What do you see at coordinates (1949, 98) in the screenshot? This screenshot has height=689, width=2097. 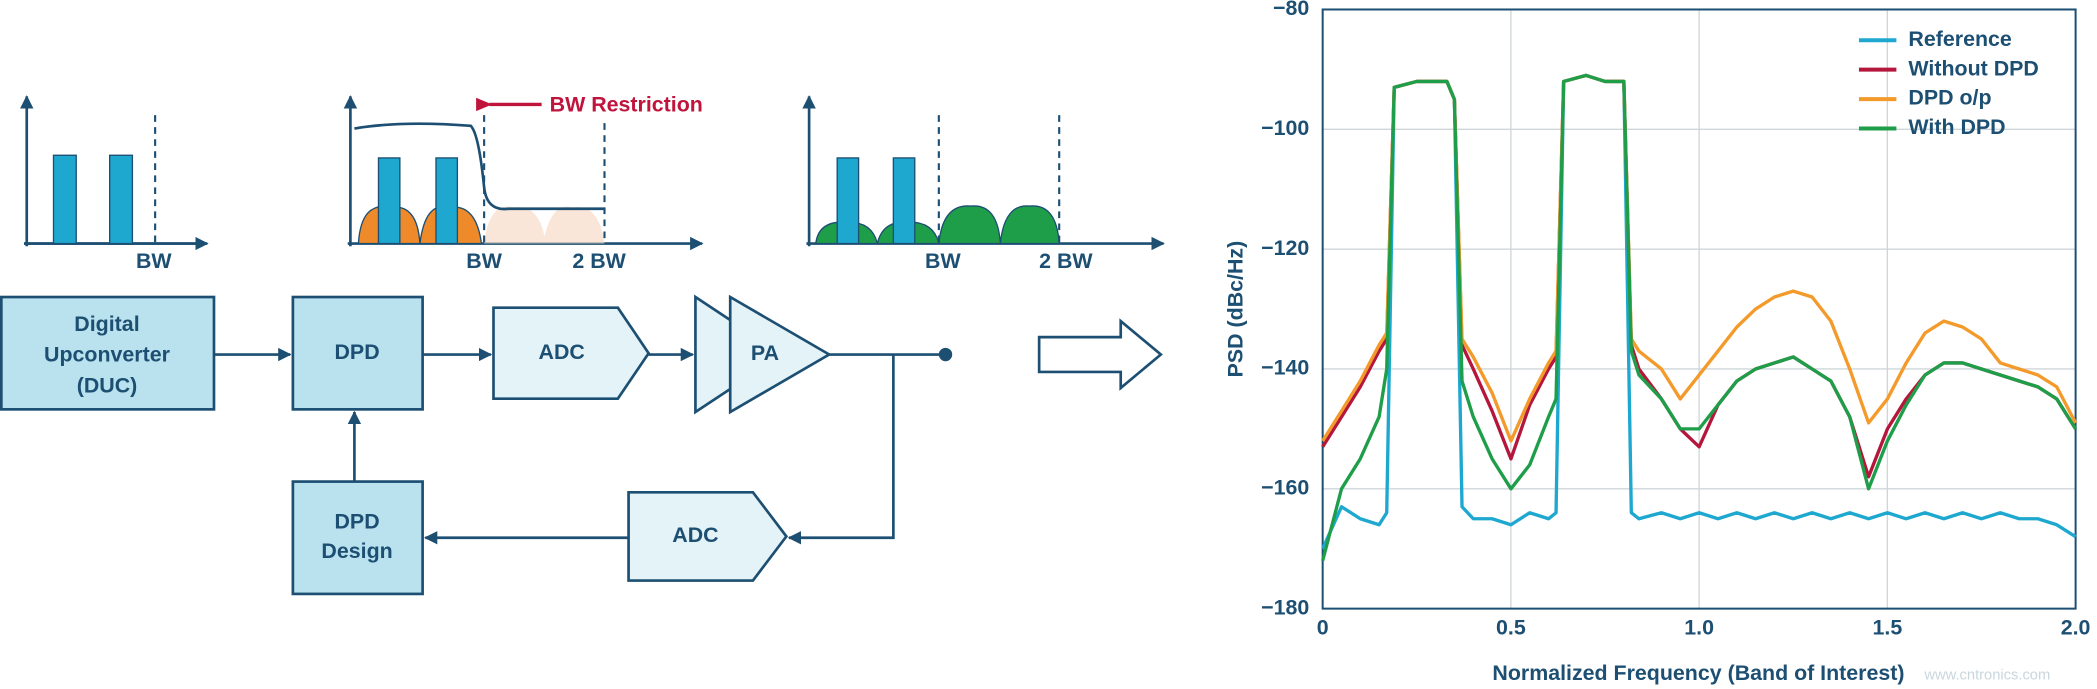 I see `legend-label: DPD o/p` at bounding box center [1949, 98].